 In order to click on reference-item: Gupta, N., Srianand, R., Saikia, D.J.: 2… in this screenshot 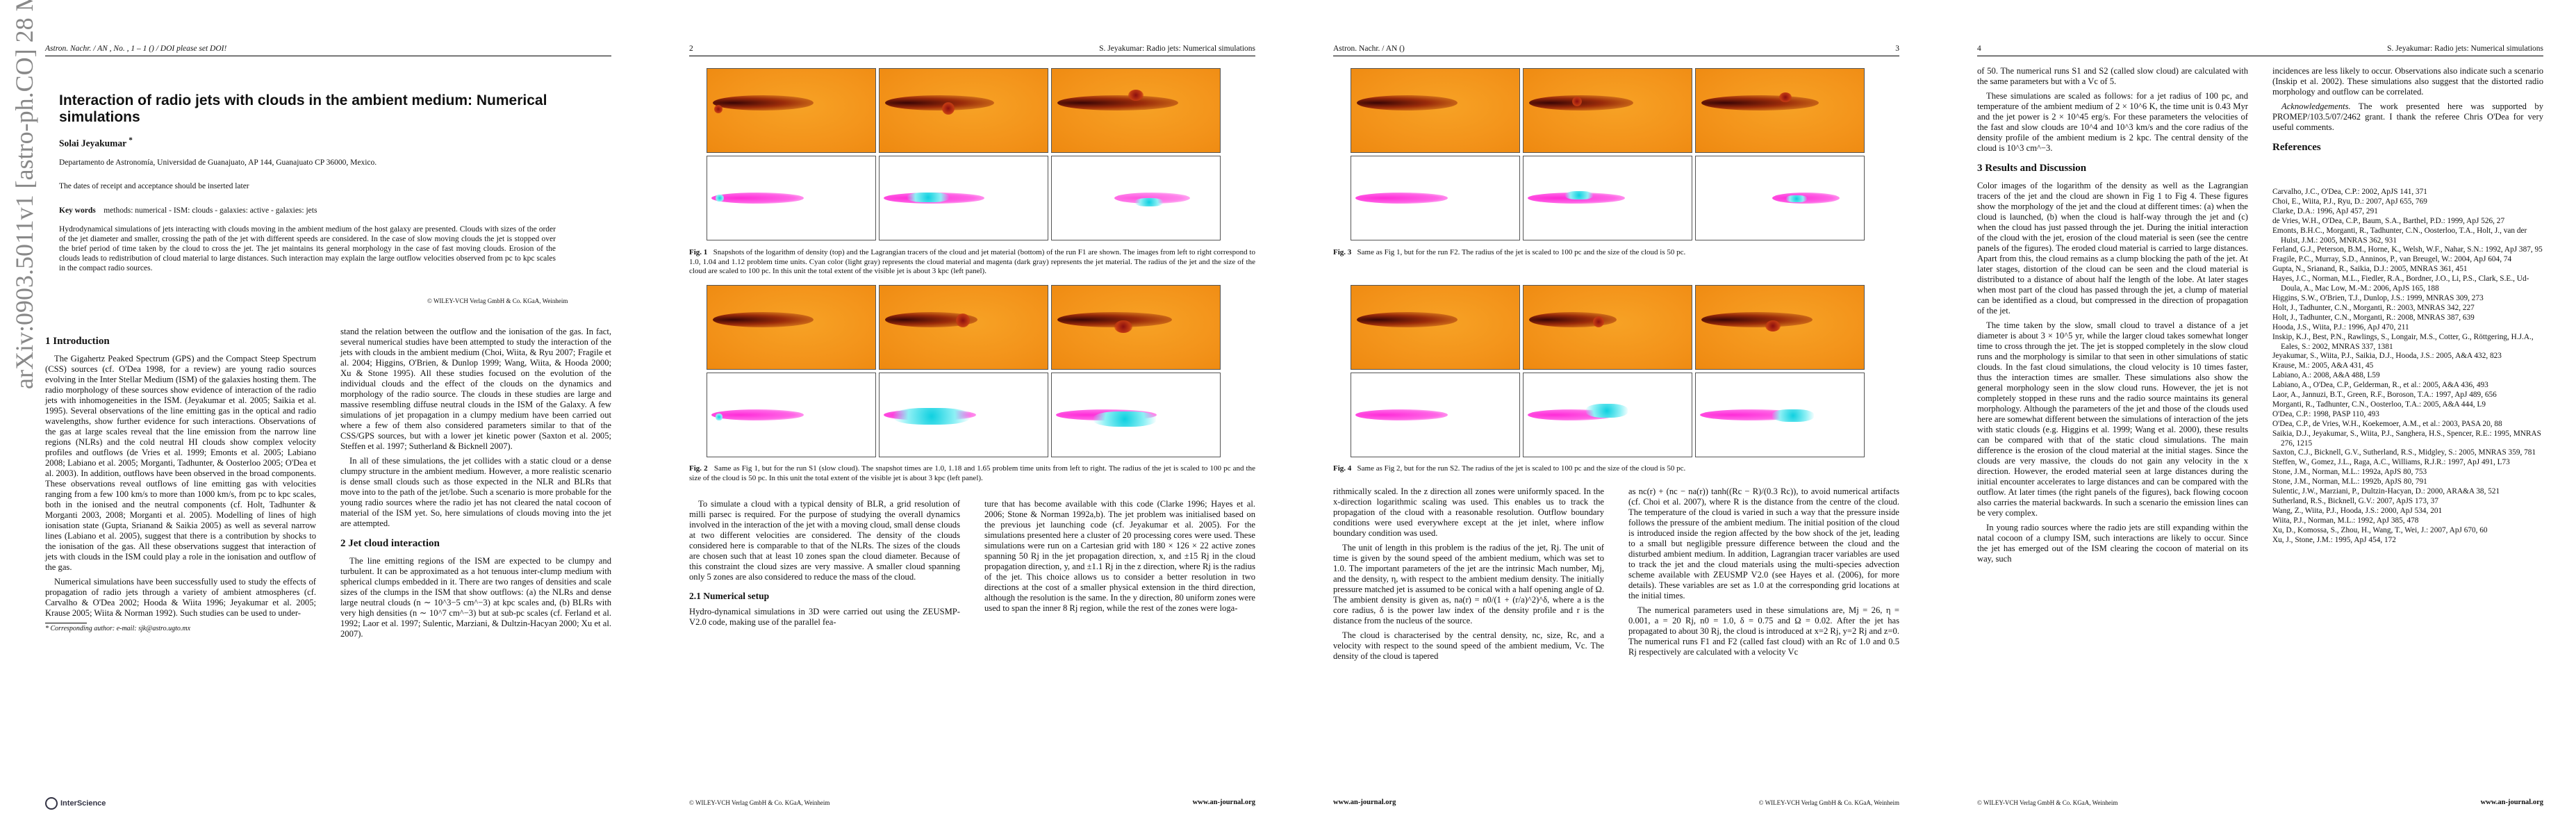, I will do `click(2370, 269)`.